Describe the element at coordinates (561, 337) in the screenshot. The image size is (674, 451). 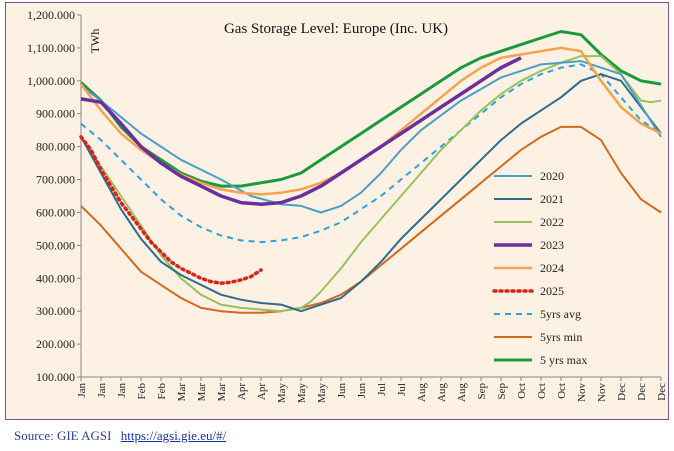
I see `legend-label: 5yrs min` at that location.